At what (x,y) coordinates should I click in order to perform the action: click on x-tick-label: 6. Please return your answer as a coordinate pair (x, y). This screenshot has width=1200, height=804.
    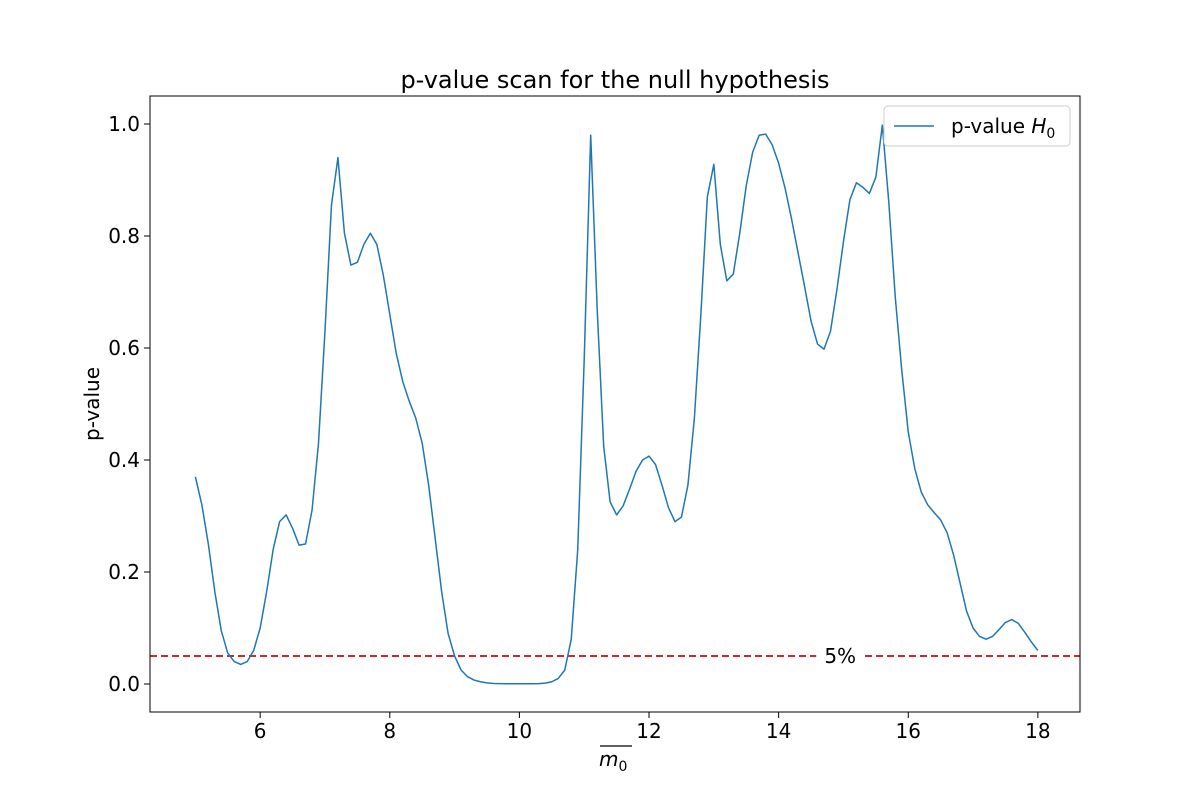
    Looking at the image, I should click on (260, 731).